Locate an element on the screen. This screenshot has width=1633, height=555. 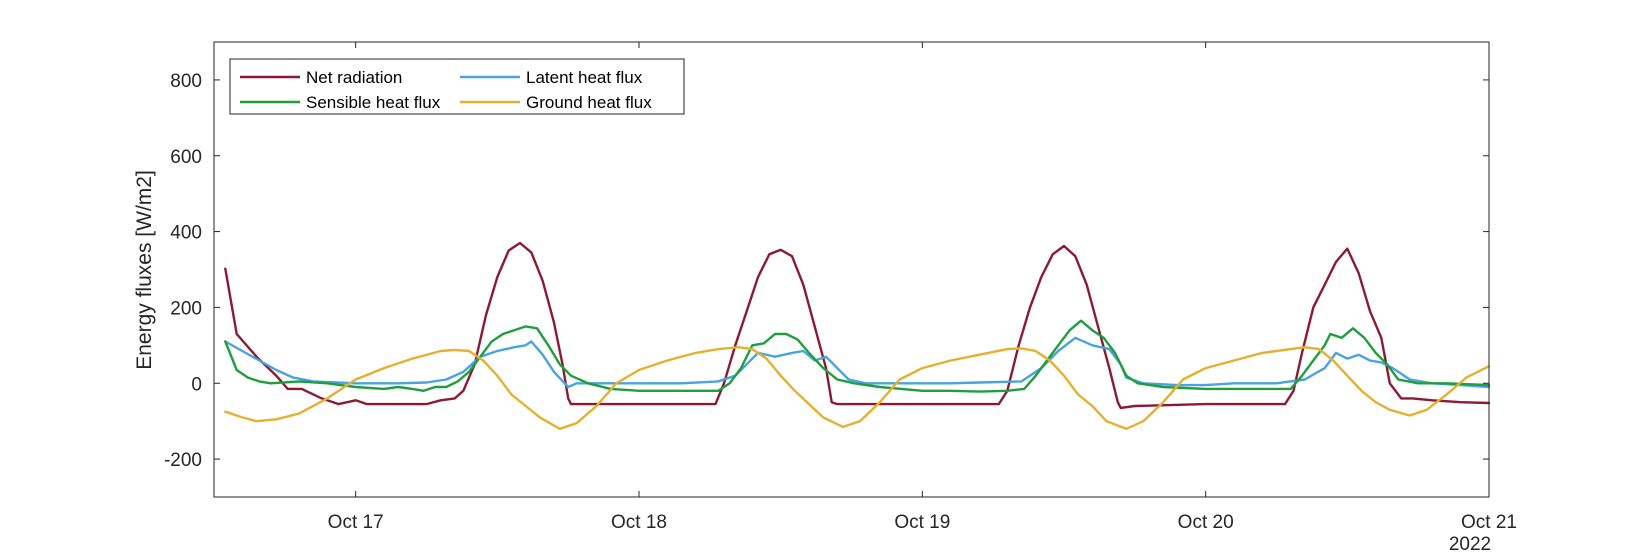
y-tick-label: 600 is located at coordinates (186, 157).